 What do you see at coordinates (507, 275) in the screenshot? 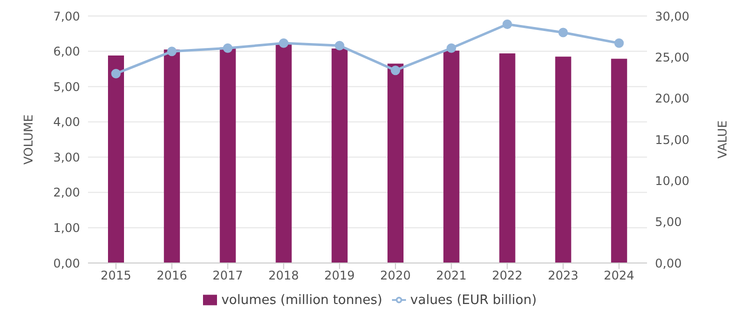
I see `x-tick-label: 2022` at bounding box center [507, 275].